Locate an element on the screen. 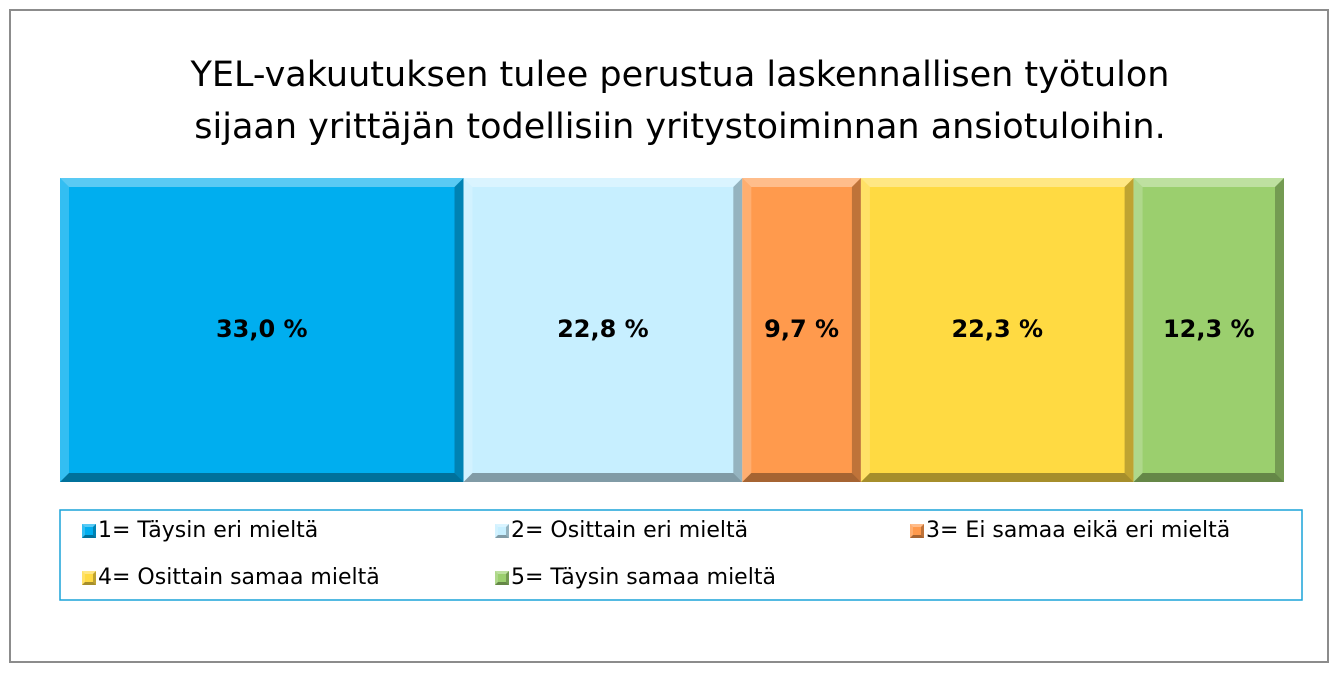  data-label: 9,7 % is located at coordinates (801, 329).